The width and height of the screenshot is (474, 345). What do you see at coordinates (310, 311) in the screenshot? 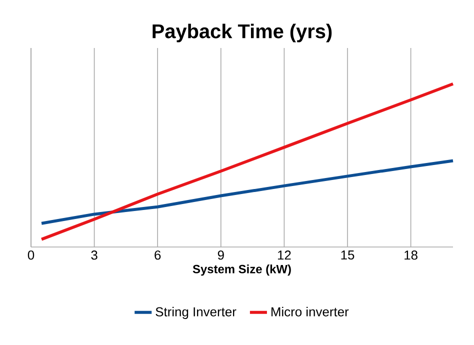
I see `legend-label: Micro inverter` at bounding box center [310, 311].